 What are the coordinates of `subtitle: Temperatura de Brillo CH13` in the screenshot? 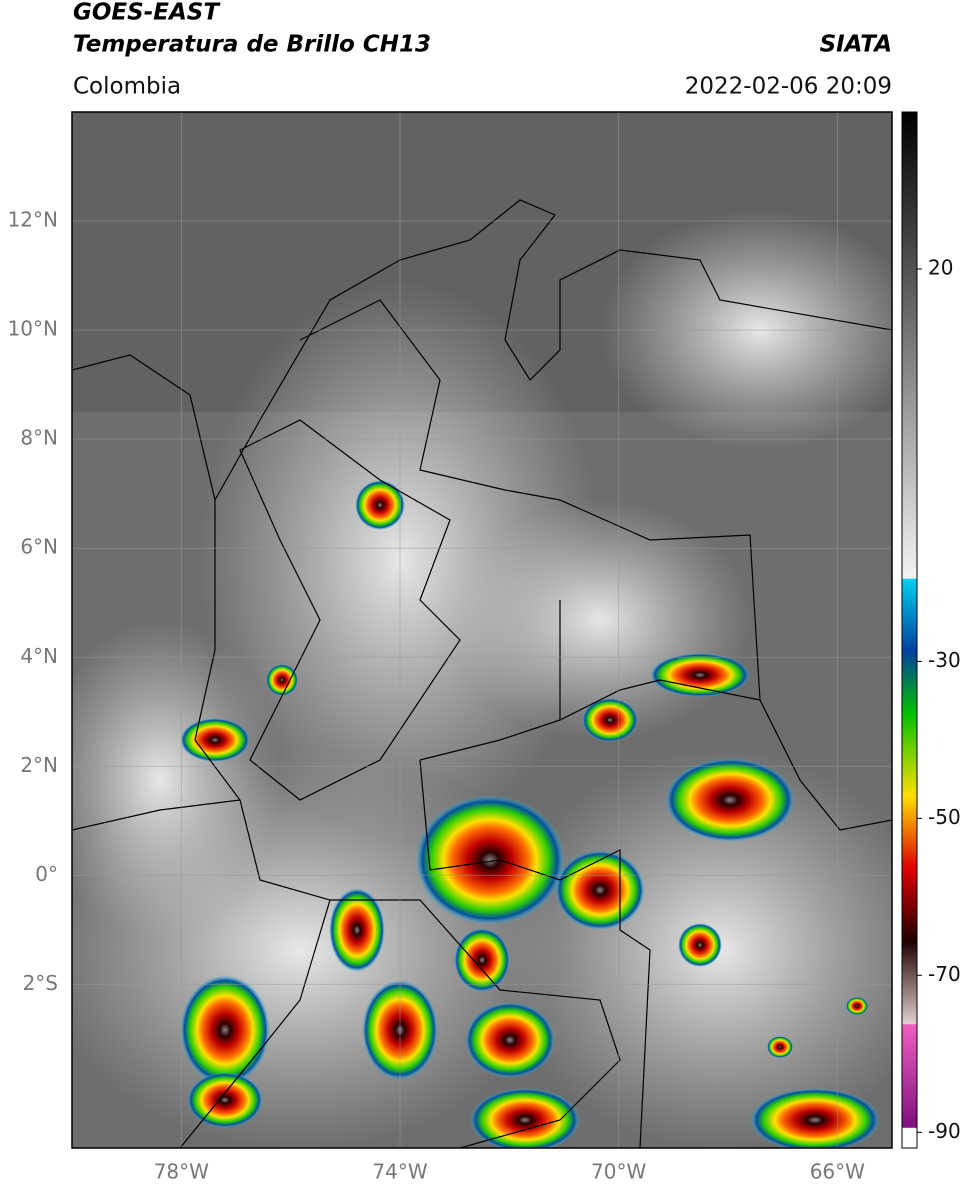 It's located at (252, 45).